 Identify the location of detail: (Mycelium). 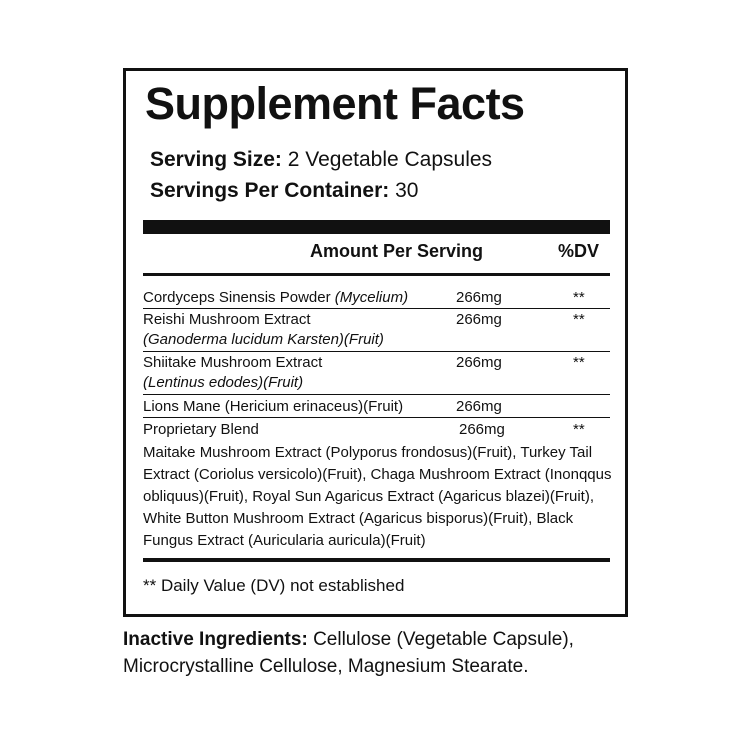
(371, 297).